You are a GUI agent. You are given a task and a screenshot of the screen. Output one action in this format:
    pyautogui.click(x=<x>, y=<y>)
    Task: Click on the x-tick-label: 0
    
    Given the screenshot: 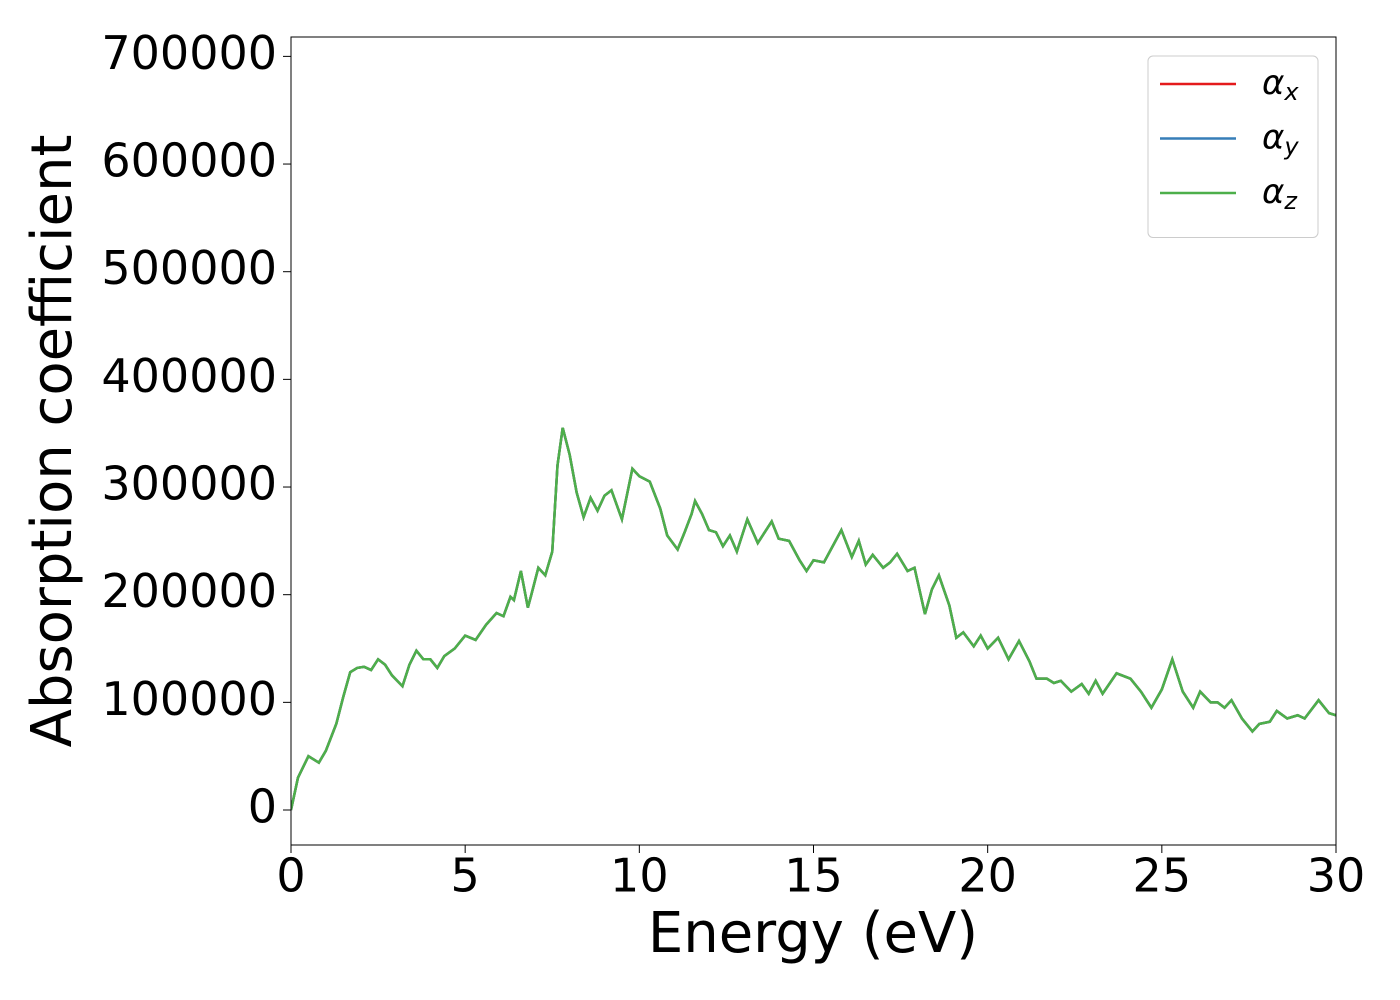 What is the action you would take?
    pyautogui.click(x=290, y=876)
    